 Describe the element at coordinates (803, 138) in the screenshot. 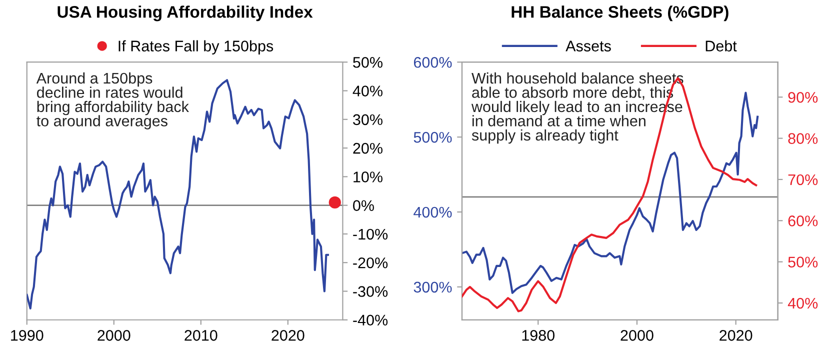

I see `y2-tick-label: 80%` at that location.